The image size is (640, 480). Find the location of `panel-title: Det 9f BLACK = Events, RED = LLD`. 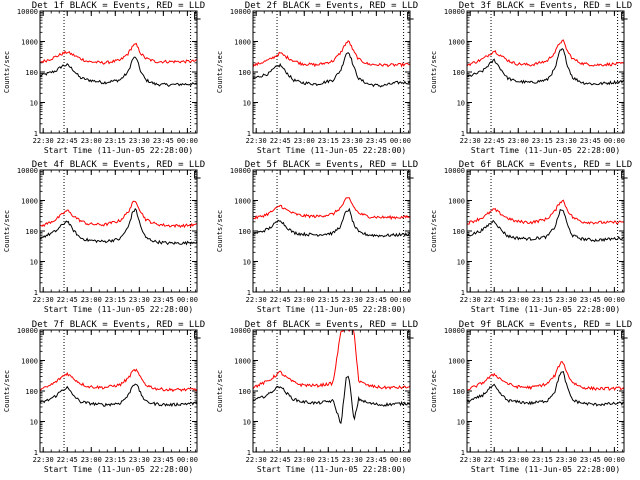

panel-title: Det 9f BLACK = Events, RED = LLD is located at coordinates (545, 325).